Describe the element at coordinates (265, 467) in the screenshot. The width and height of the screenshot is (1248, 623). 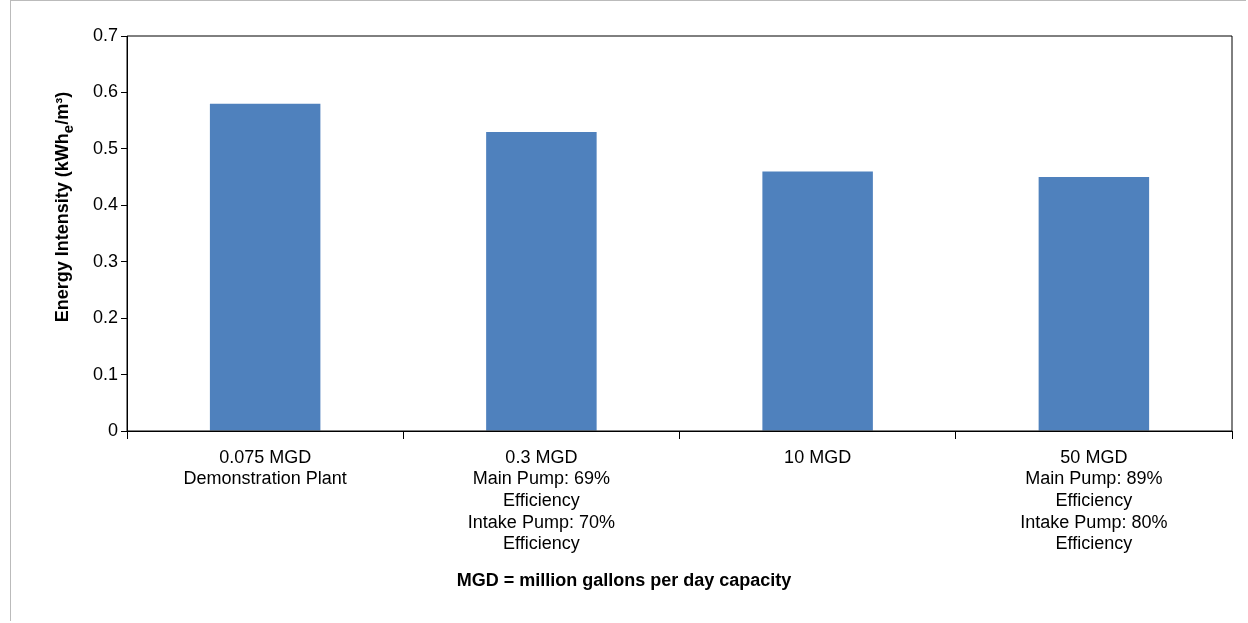
I see `x-tick-label: 0.075 MGD Demonstration Plant` at that location.